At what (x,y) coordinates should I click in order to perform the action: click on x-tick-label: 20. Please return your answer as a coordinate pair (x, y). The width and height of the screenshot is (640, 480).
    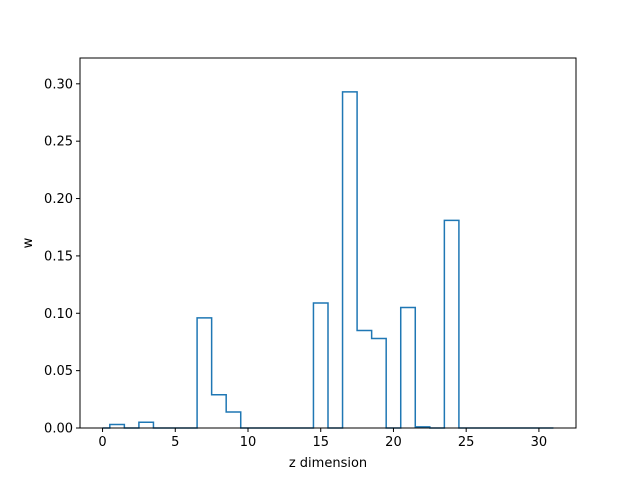
    Looking at the image, I should click on (393, 442).